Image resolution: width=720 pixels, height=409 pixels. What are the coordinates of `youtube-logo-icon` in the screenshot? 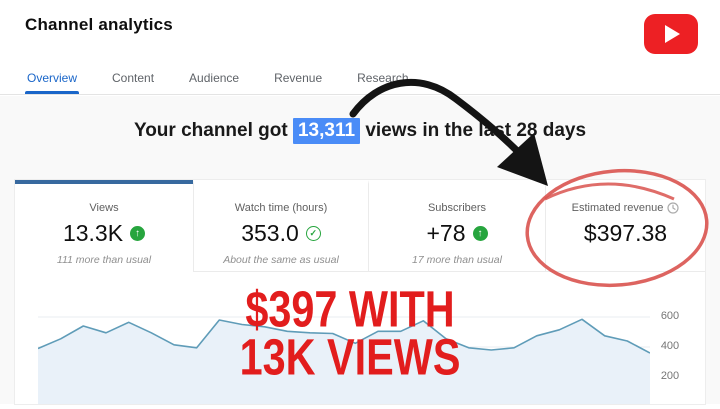 It's located at (671, 34).